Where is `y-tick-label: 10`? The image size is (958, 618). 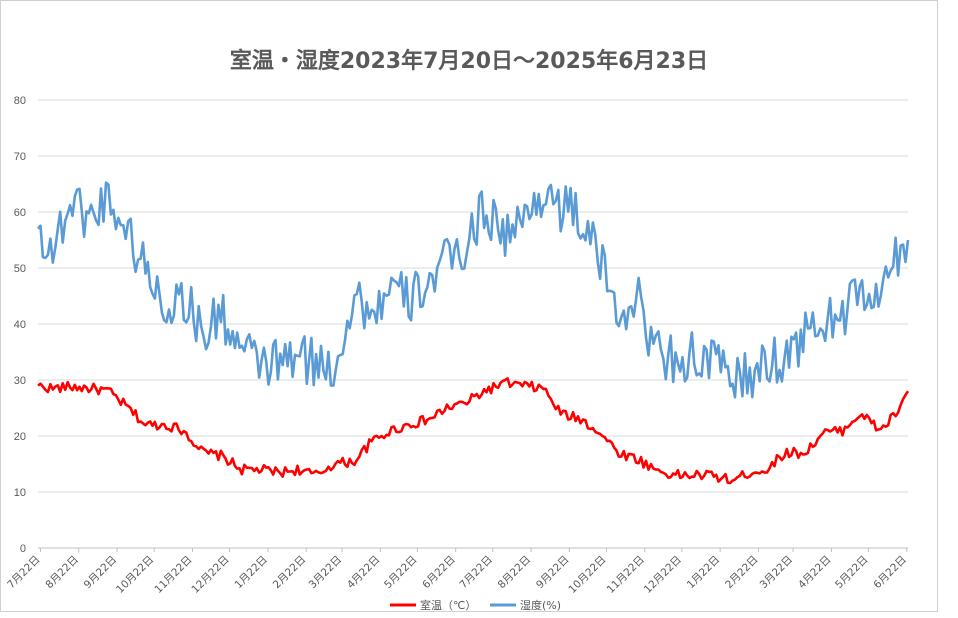
y-tick-label: 10 is located at coordinates (20, 493).